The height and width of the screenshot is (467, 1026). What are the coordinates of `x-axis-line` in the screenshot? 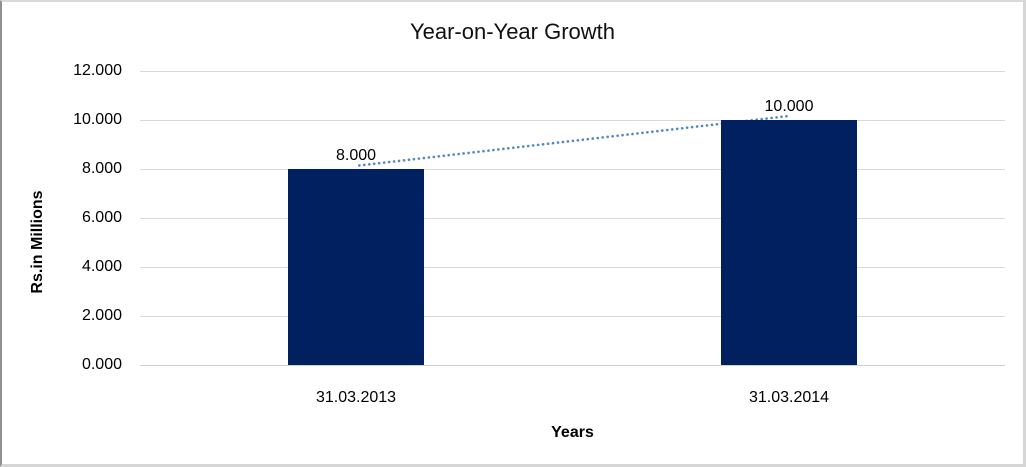 It's located at (572, 365).